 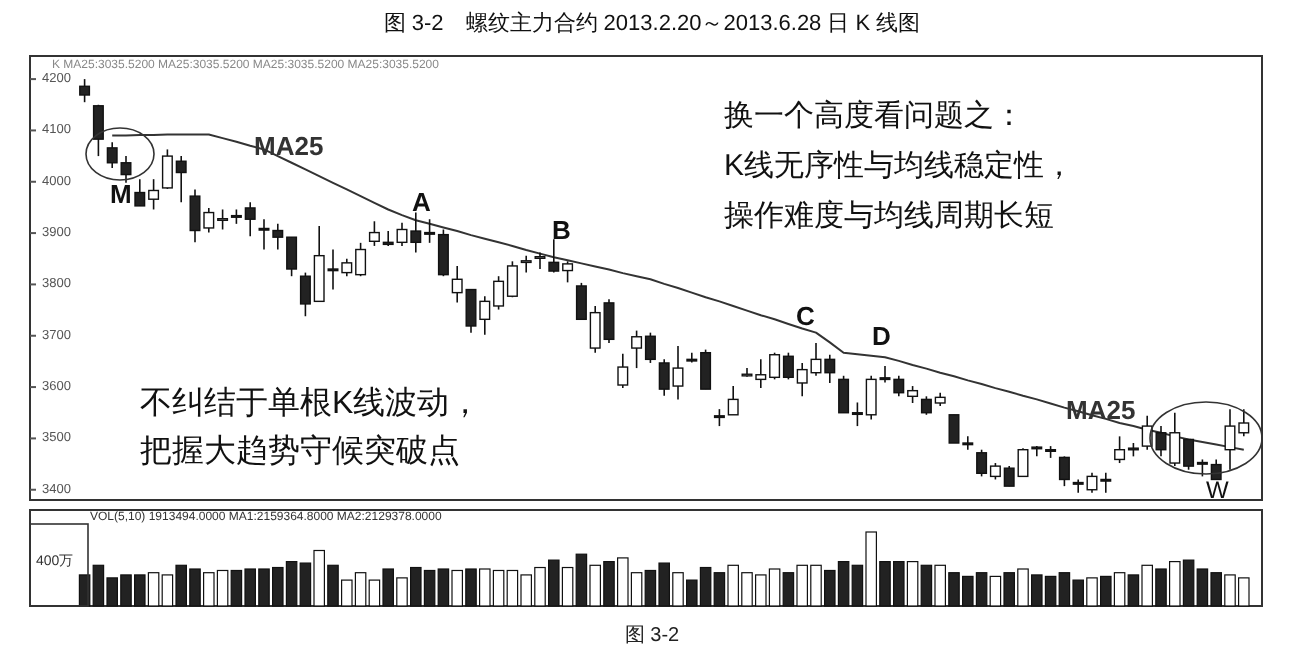 What do you see at coordinates (1101, 410) in the screenshot?
I see `text: MA25` at bounding box center [1101, 410].